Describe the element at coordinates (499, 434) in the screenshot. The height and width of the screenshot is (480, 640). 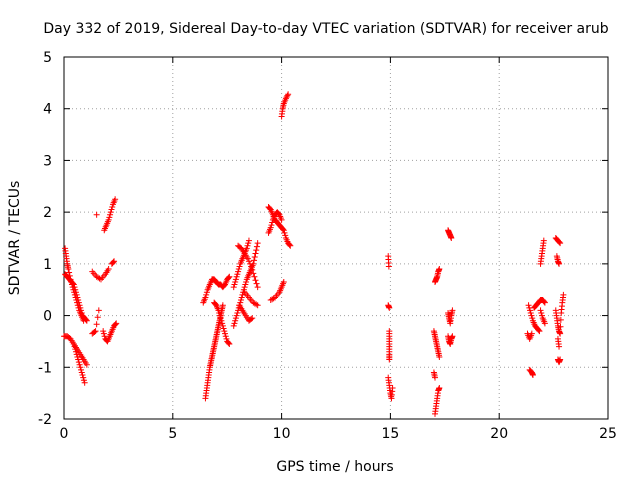
I see `x-tick-label: 20` at that location.